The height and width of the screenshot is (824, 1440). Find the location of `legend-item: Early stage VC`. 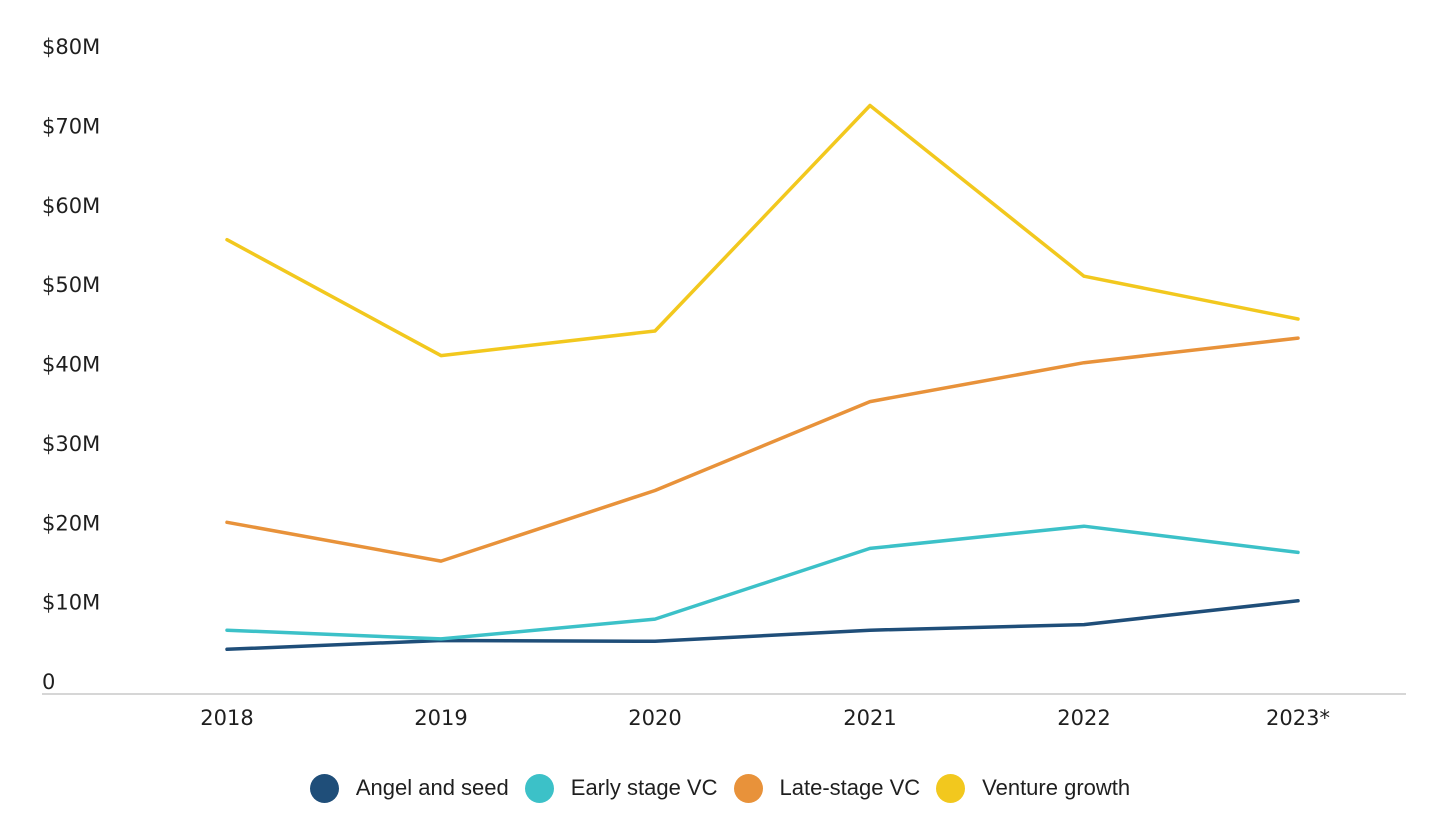

legend-item: Early stage VC is located at coordinates (621, 788).